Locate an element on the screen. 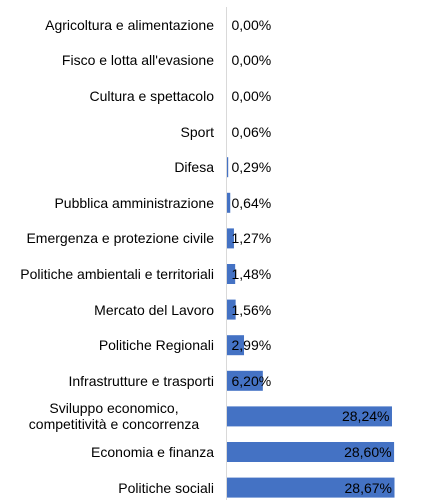  category-label: Agricoltura e alimentazione is located at coordinates (107, 25).